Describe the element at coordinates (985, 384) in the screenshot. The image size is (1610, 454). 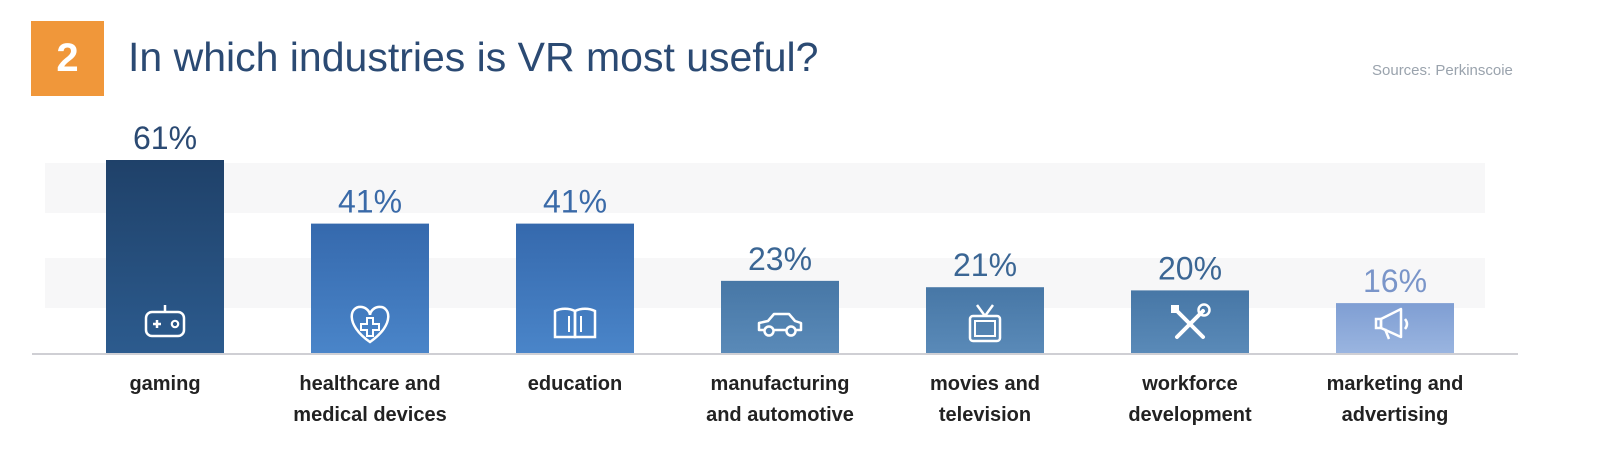
I see `category-label-line: movies and` at that location.